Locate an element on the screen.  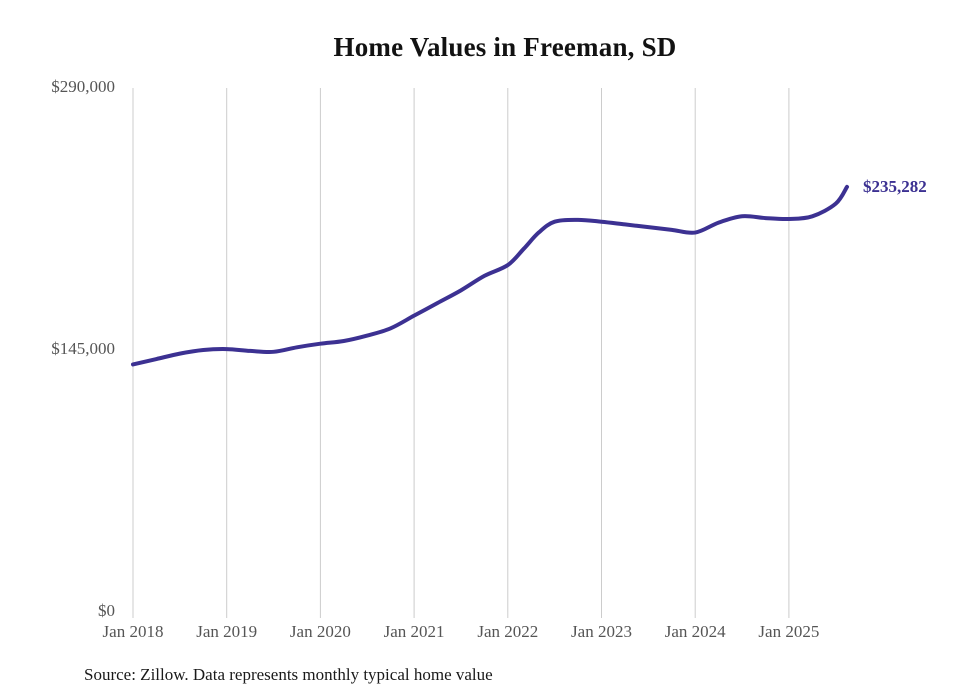
x-tick-label: Jan 2020 is located at coordinates (320, 631).